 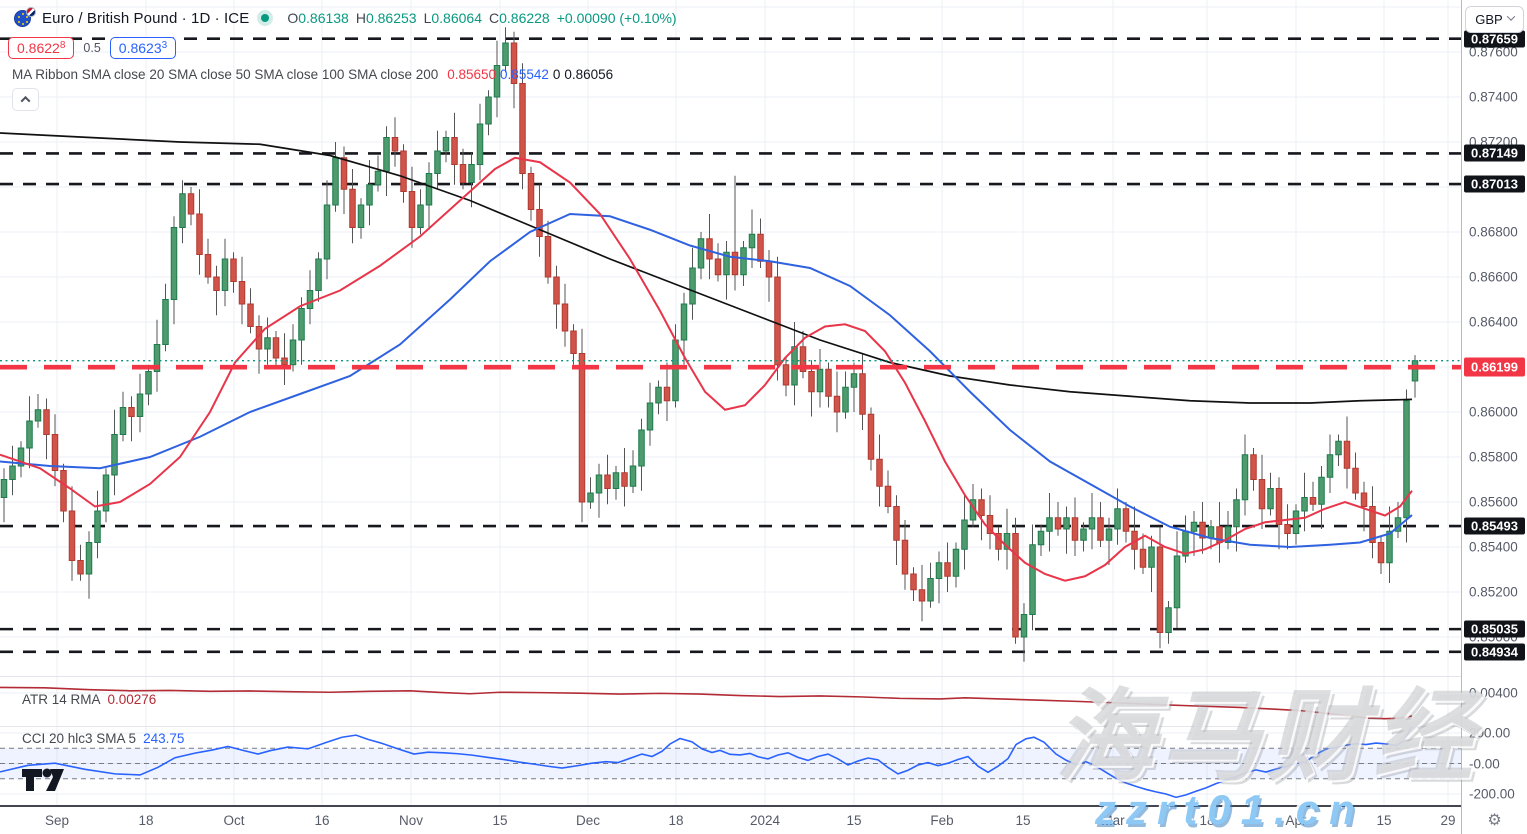 What do you see at coordinates (1493, 277) in the screenshot?
I see `price-tick-label: 0.86600` at bounding box center [1493, 277].